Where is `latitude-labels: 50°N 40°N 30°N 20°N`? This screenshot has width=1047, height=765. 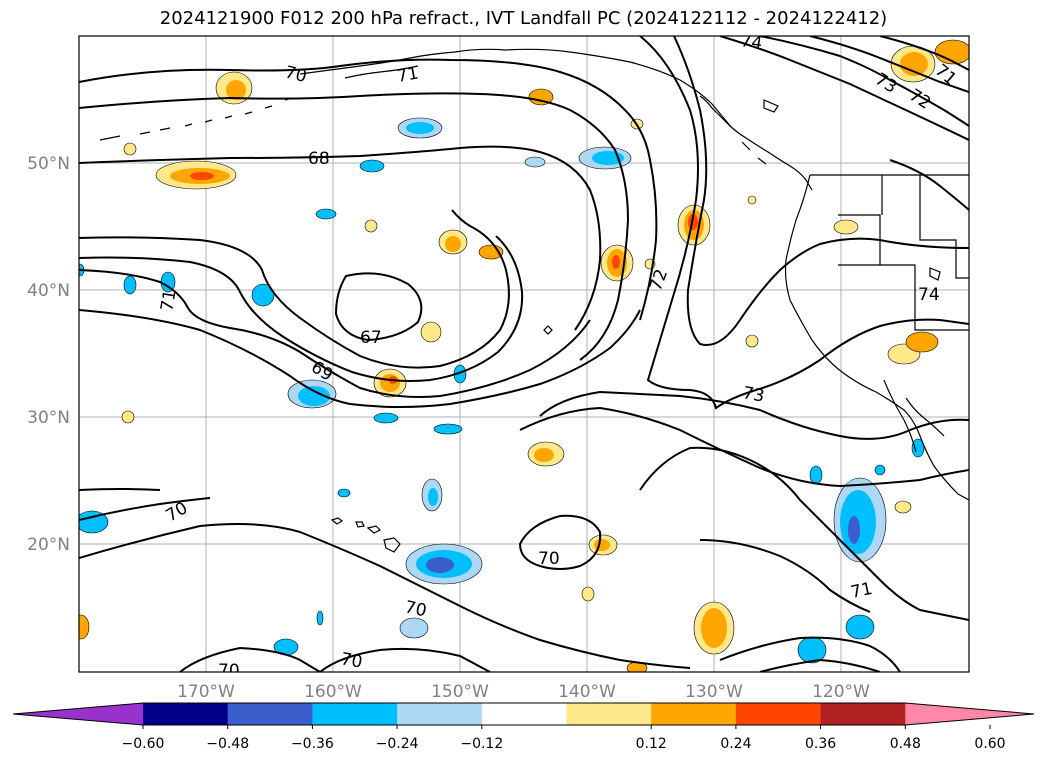 latitude-labels: 50°N 40°N 30°N 20°N is located at coordinates (48, 354).